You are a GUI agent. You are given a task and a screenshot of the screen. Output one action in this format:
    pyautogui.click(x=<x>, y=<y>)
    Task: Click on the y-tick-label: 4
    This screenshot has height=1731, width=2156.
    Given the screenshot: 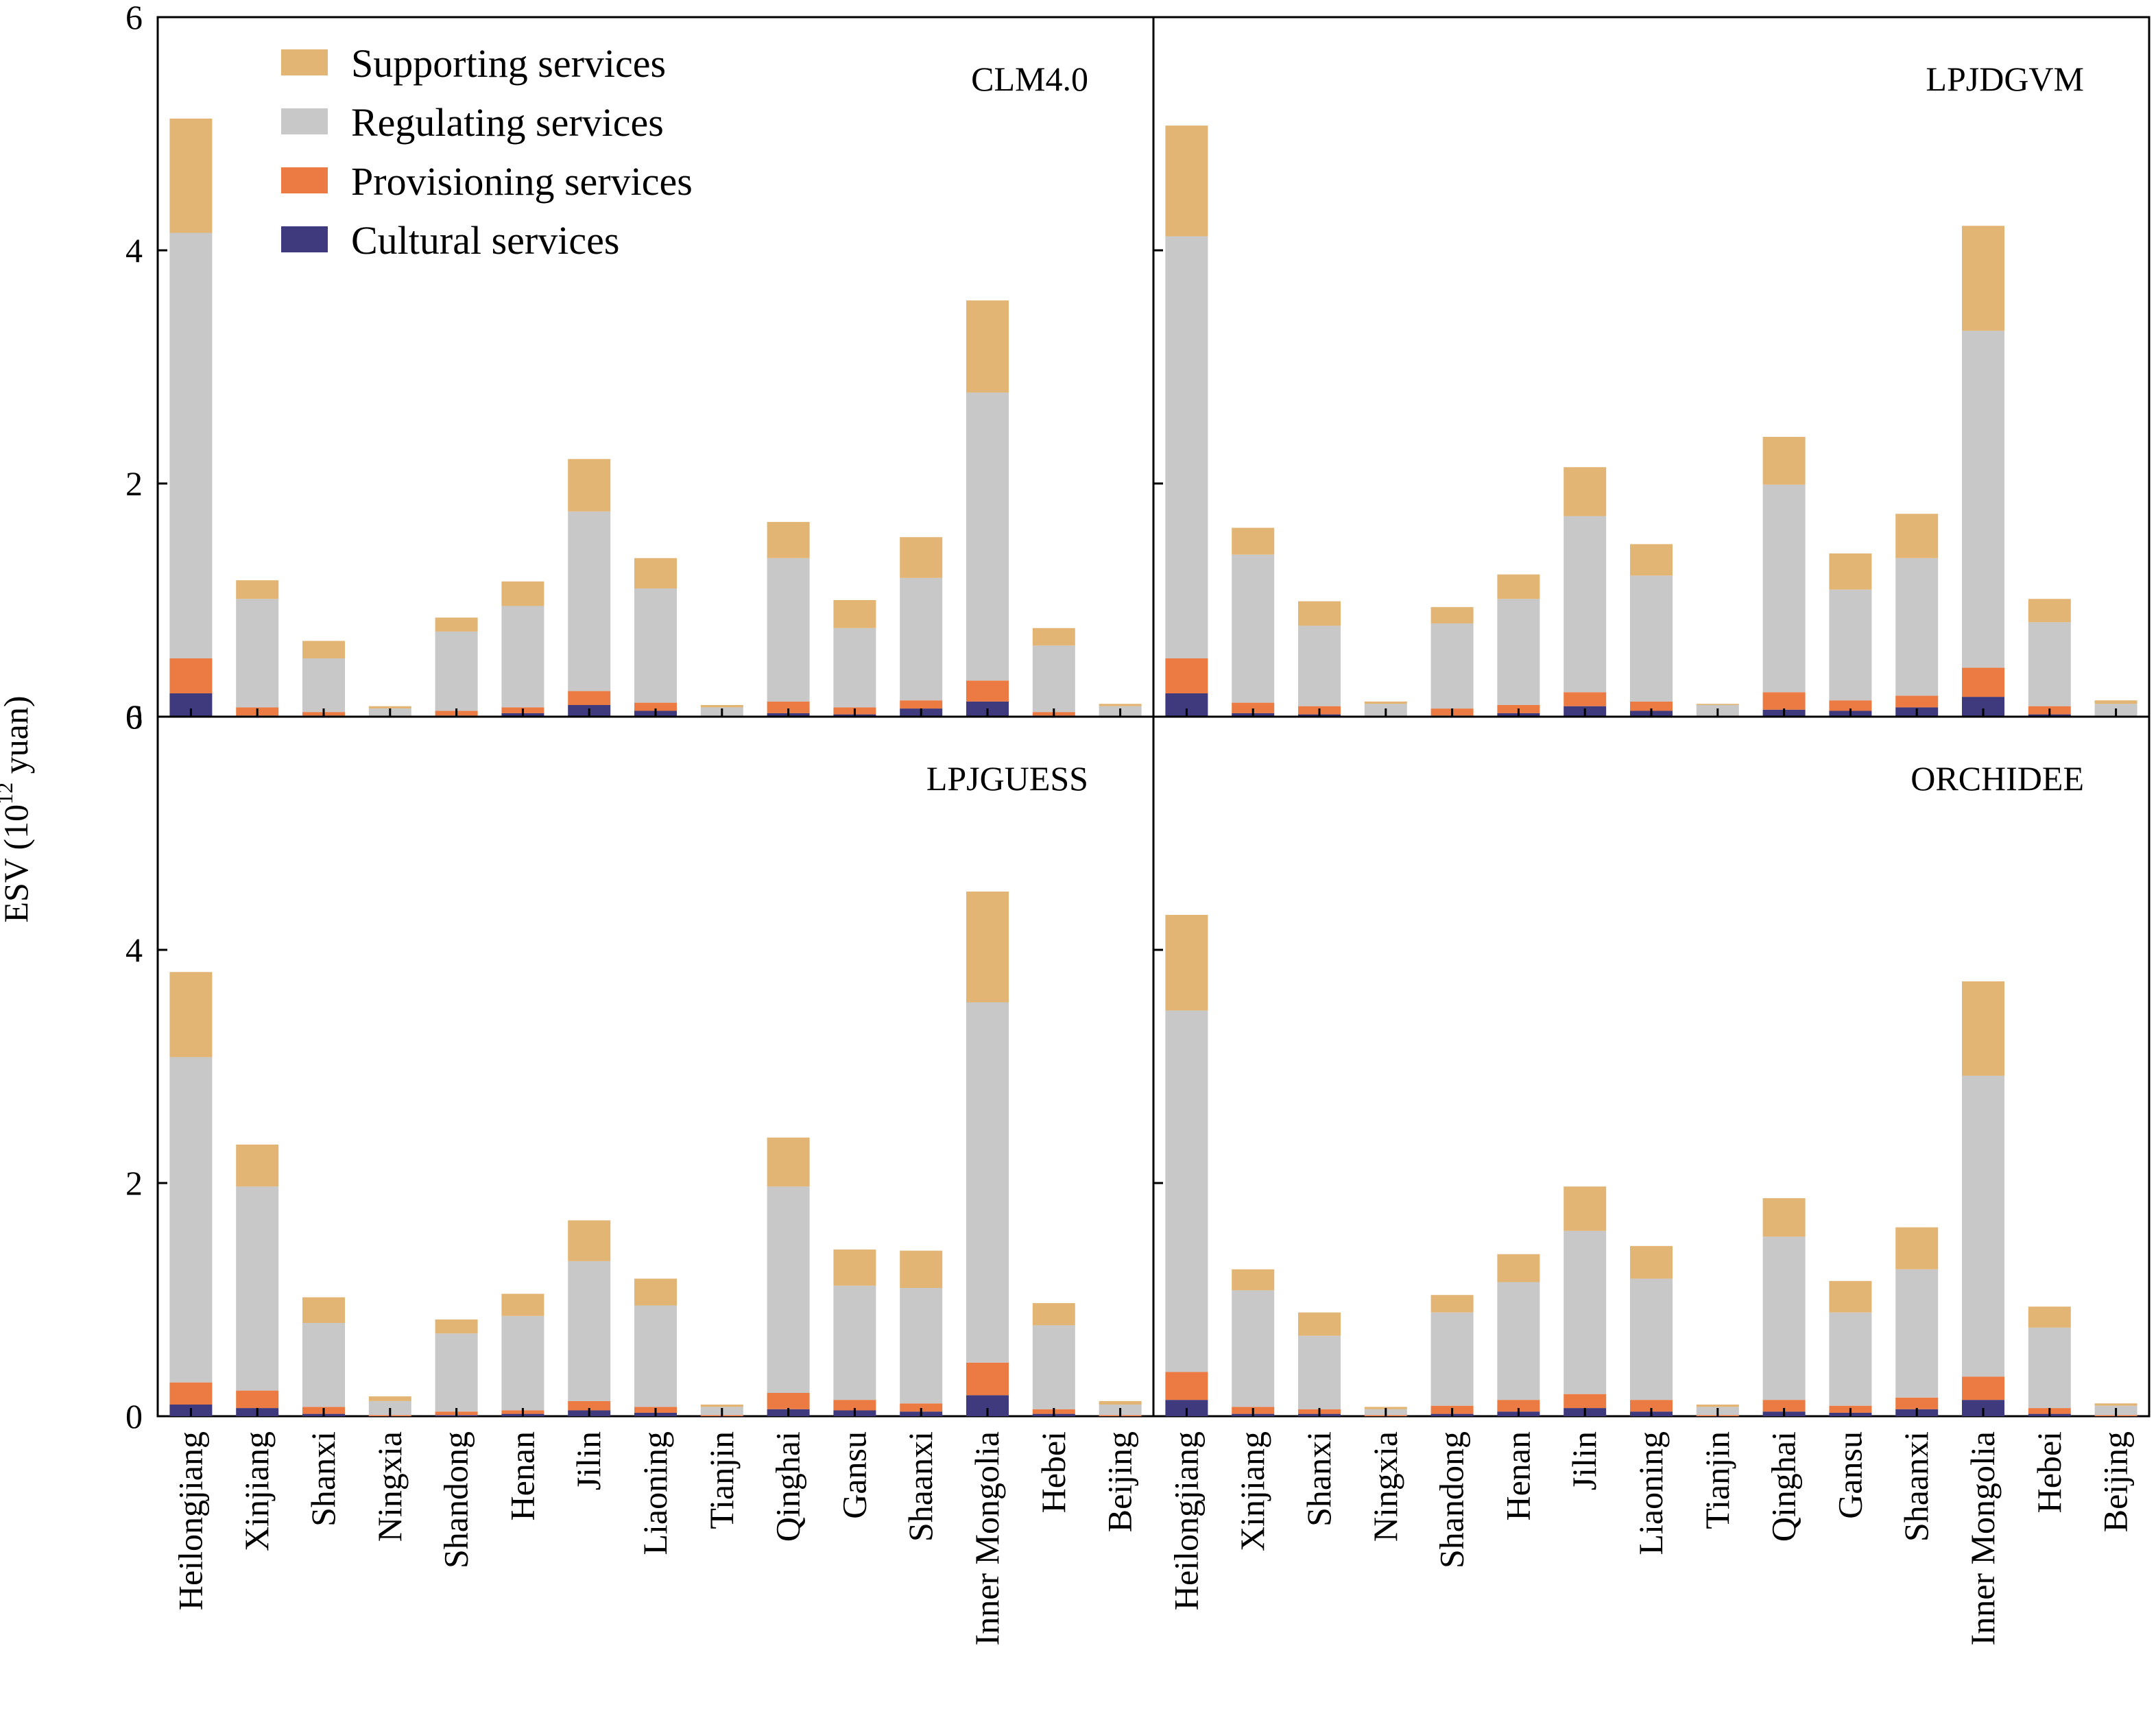 What is the action you would take?
    pyautogui.click(x=134, y=250)
    